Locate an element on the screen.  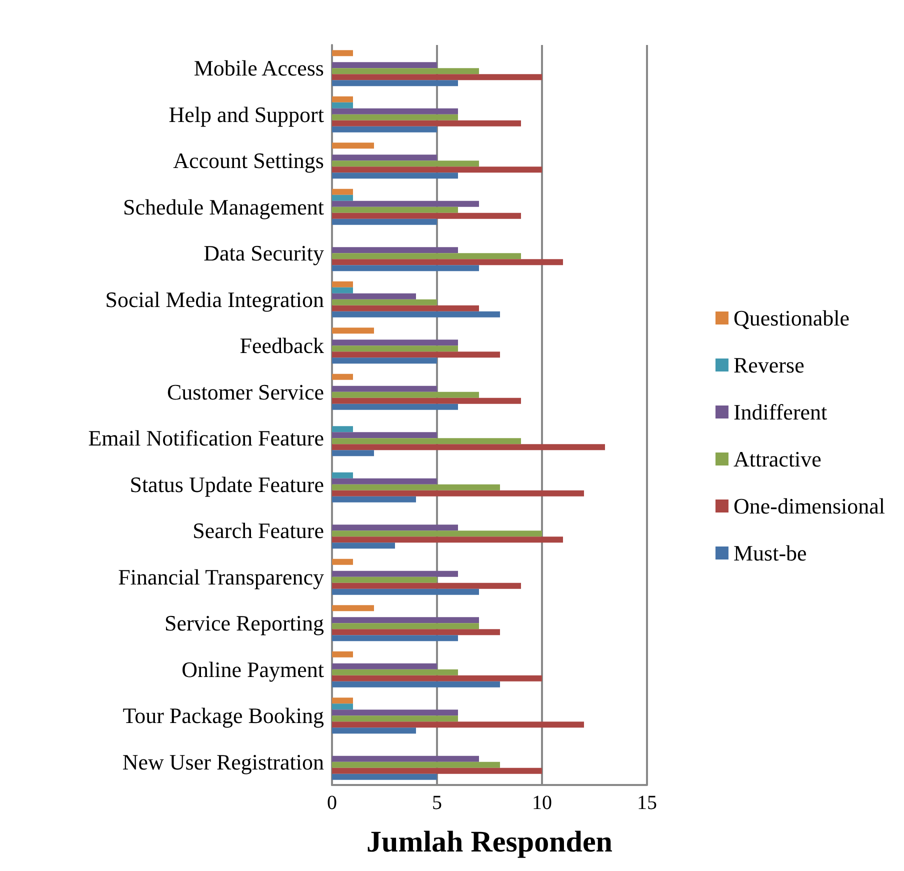
y-tick-label: Online Payment is located at coordinates (253, 669).